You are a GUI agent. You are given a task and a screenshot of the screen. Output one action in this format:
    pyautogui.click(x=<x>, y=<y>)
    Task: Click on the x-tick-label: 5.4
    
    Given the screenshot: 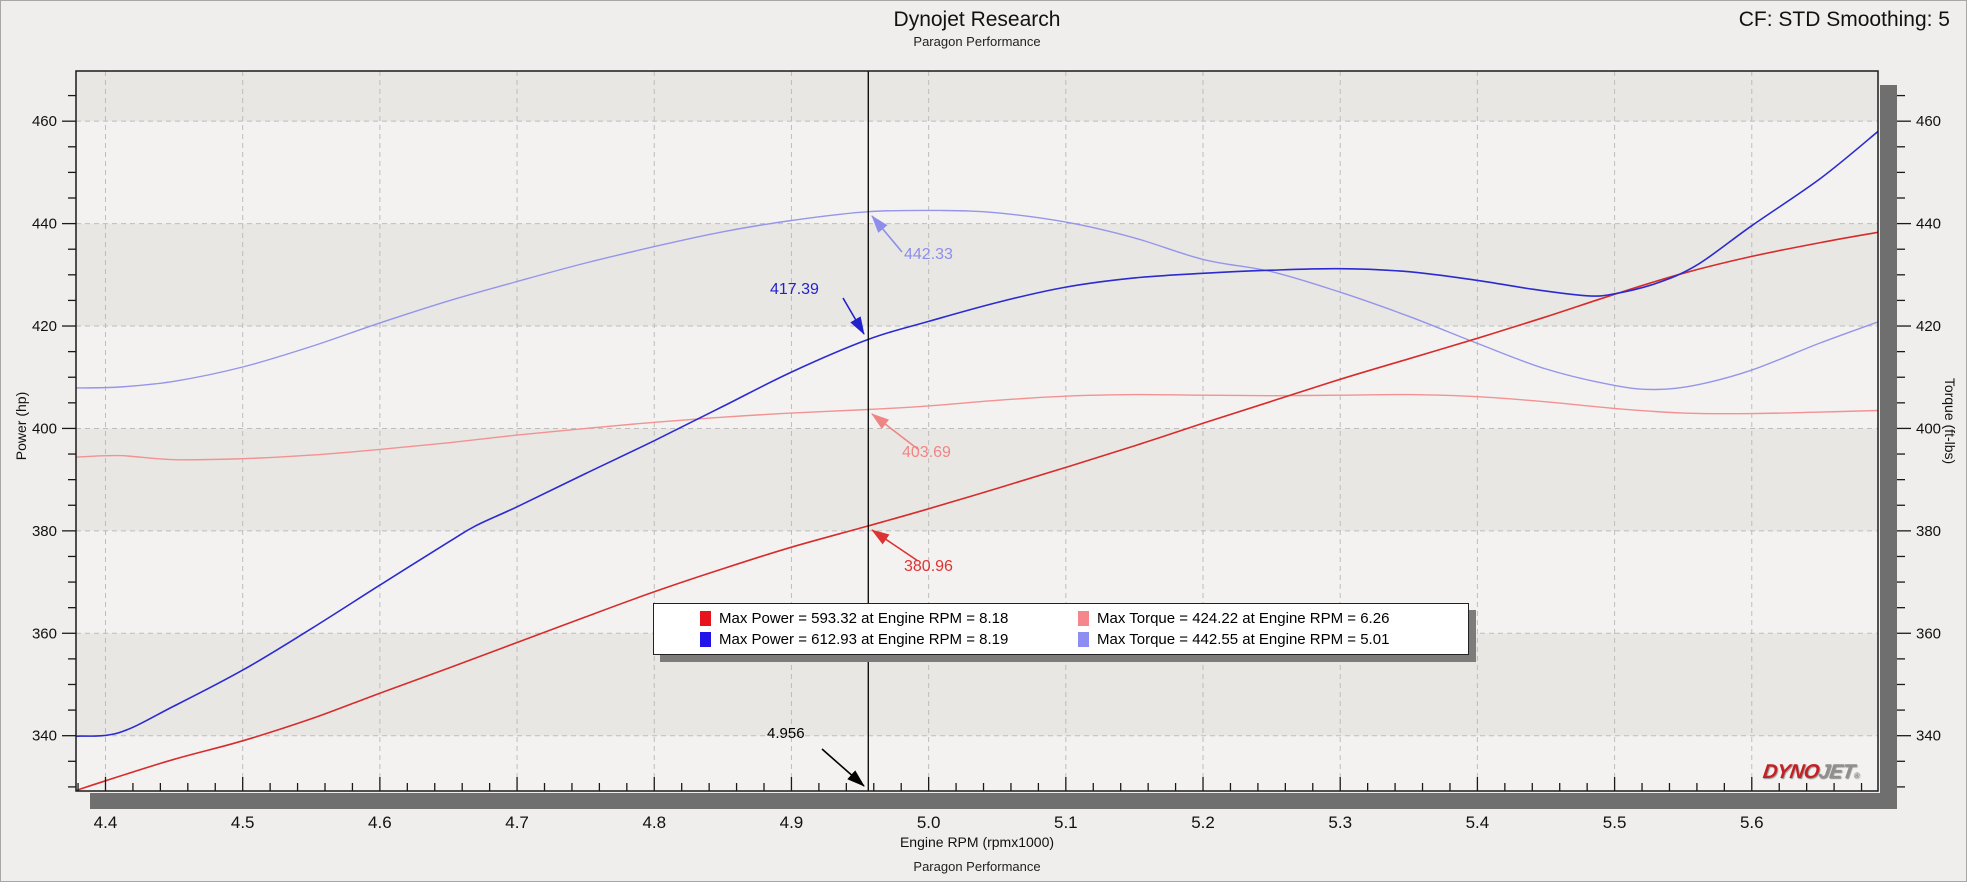 What is the action you would take?
    pyautogui.click(x=1478, y=822)
    